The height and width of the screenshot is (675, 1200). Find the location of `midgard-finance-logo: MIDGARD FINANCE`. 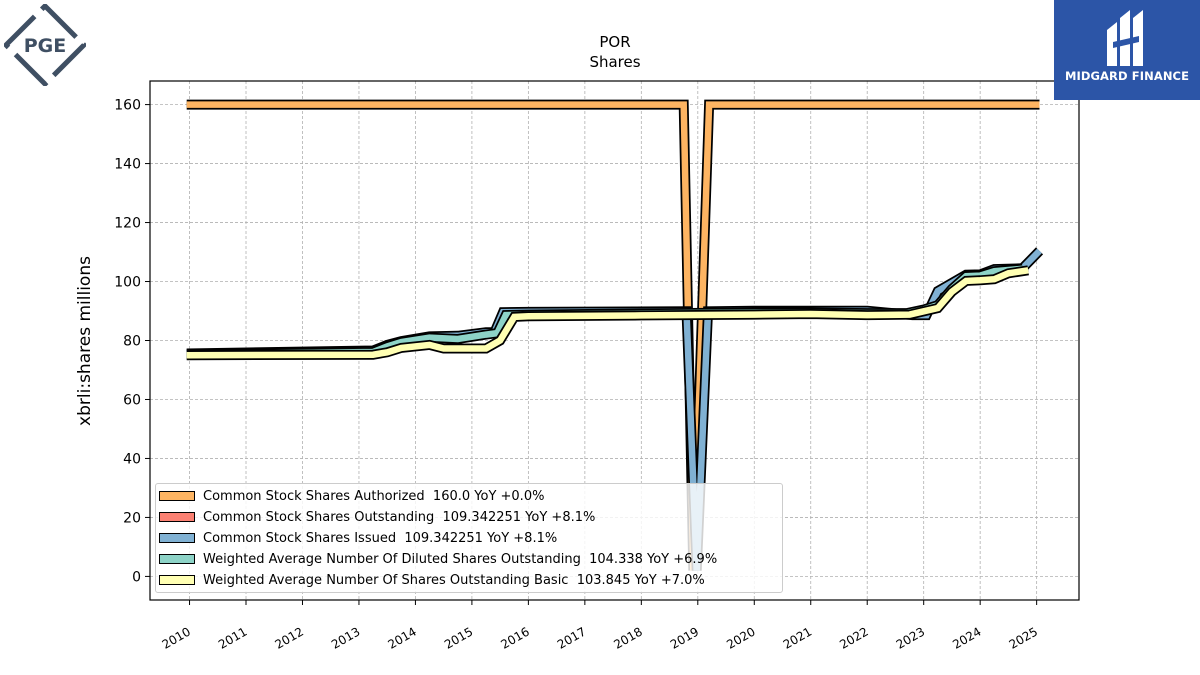

midgard-finance-logo: MIDGARD FINANCE is located at coordinates (1127, 50).